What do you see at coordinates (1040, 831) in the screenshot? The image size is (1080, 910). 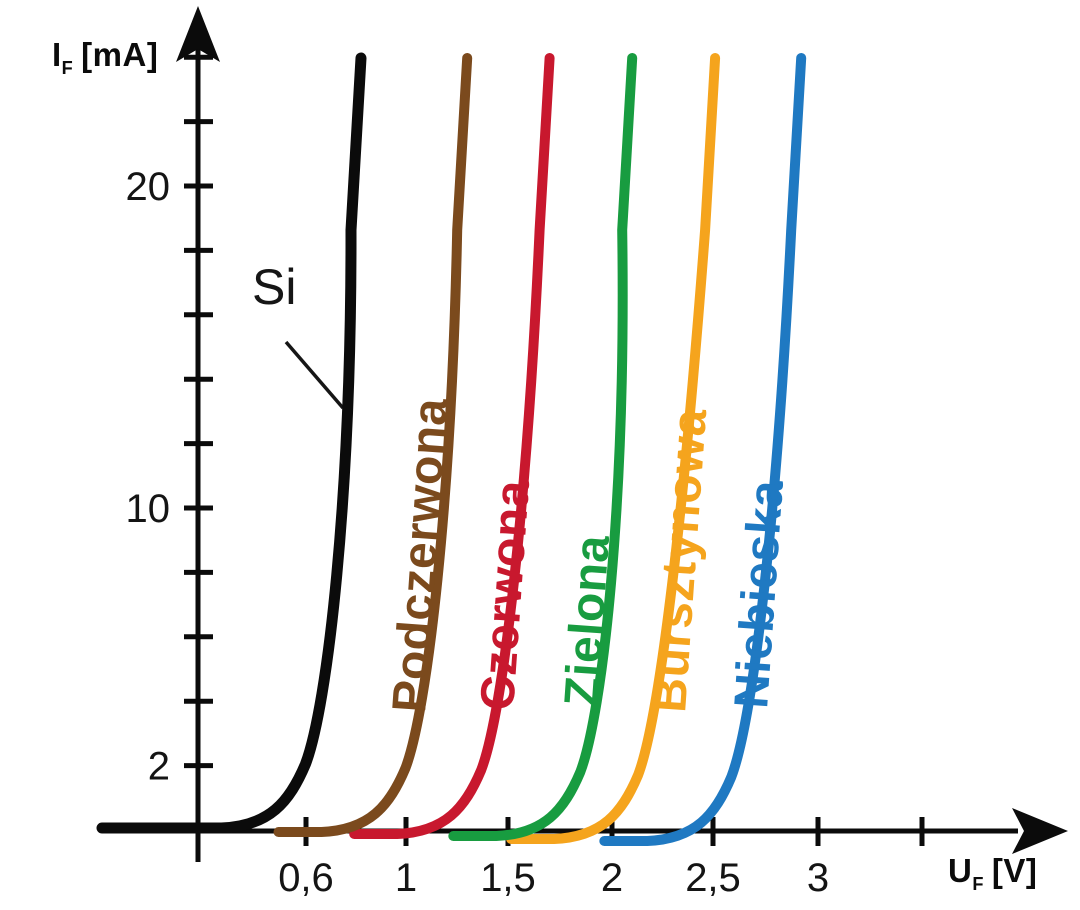 I see `x-axis-arrowhead-icon` at bounding box center [1040, 831].